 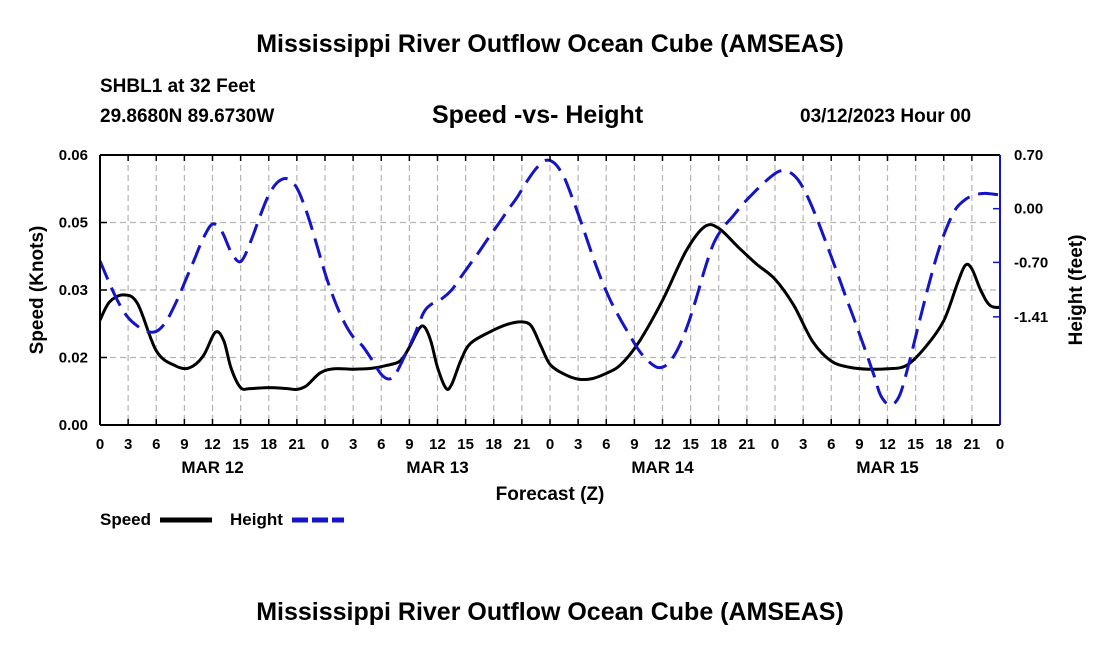 What do you see at coordinates (550, 494) in the screenshot?
I see `x-axis-title: Forecast (Z)` at bounding box center [550, 494].